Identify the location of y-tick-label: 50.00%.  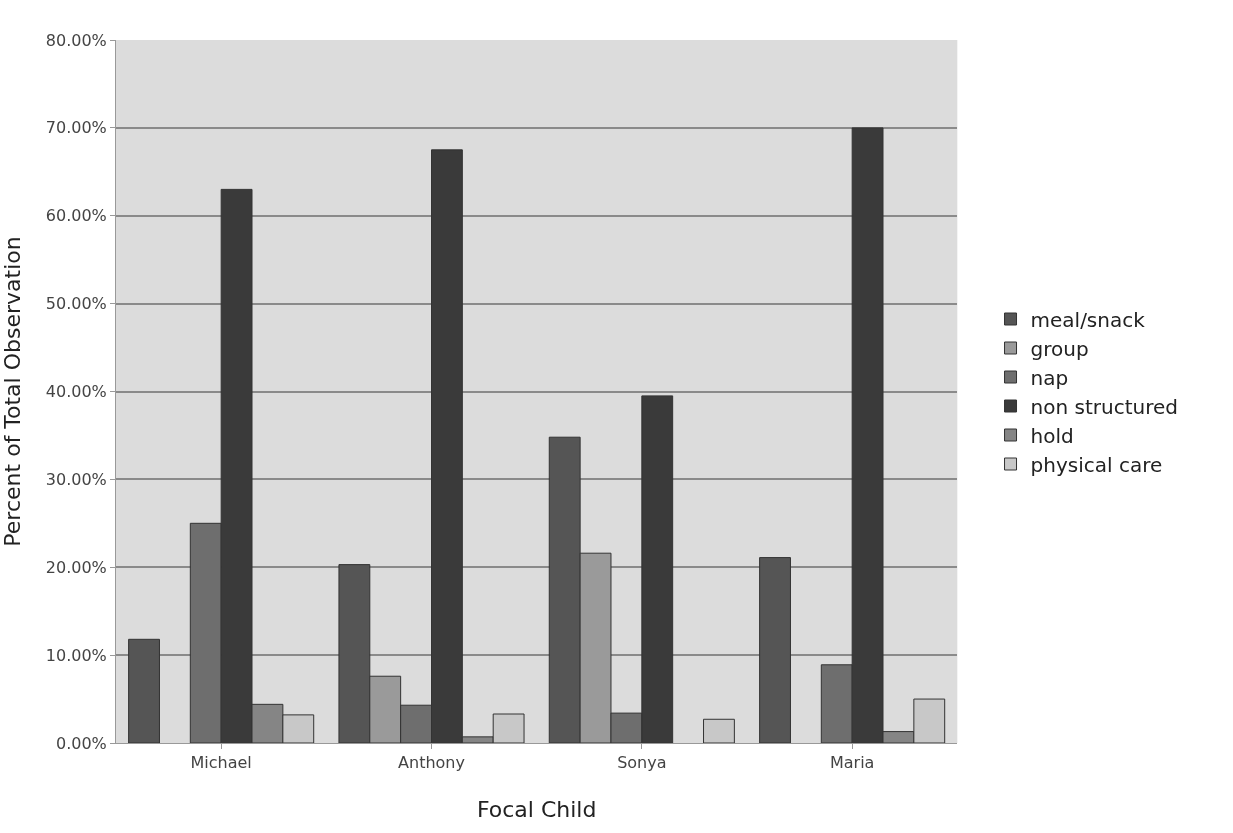
(76, 304).